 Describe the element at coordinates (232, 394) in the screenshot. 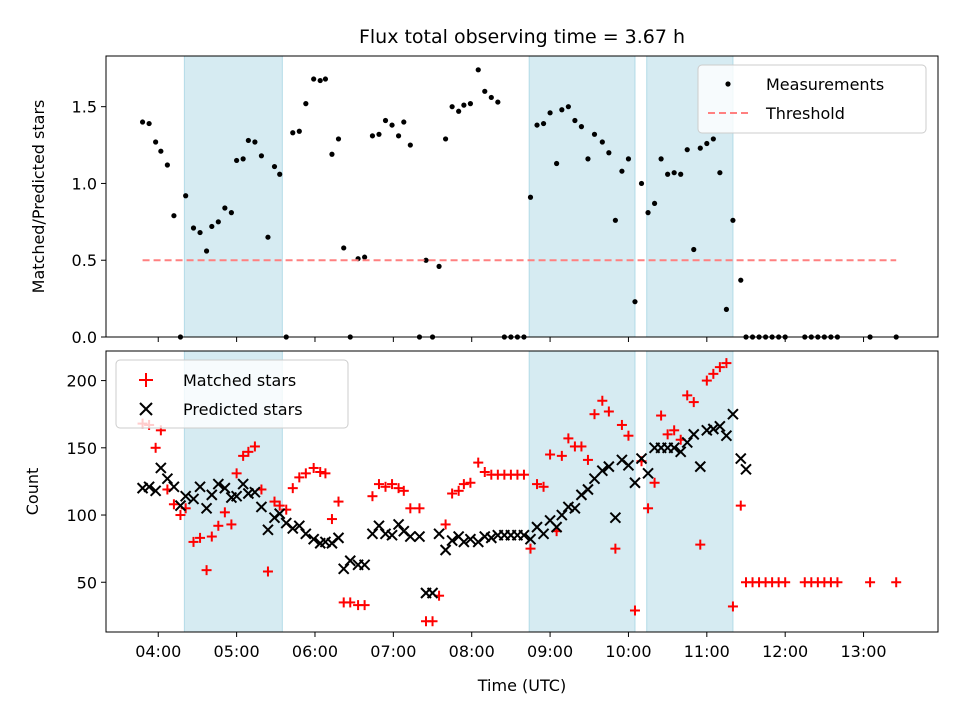

I see `bottom-legend-box` at that location.